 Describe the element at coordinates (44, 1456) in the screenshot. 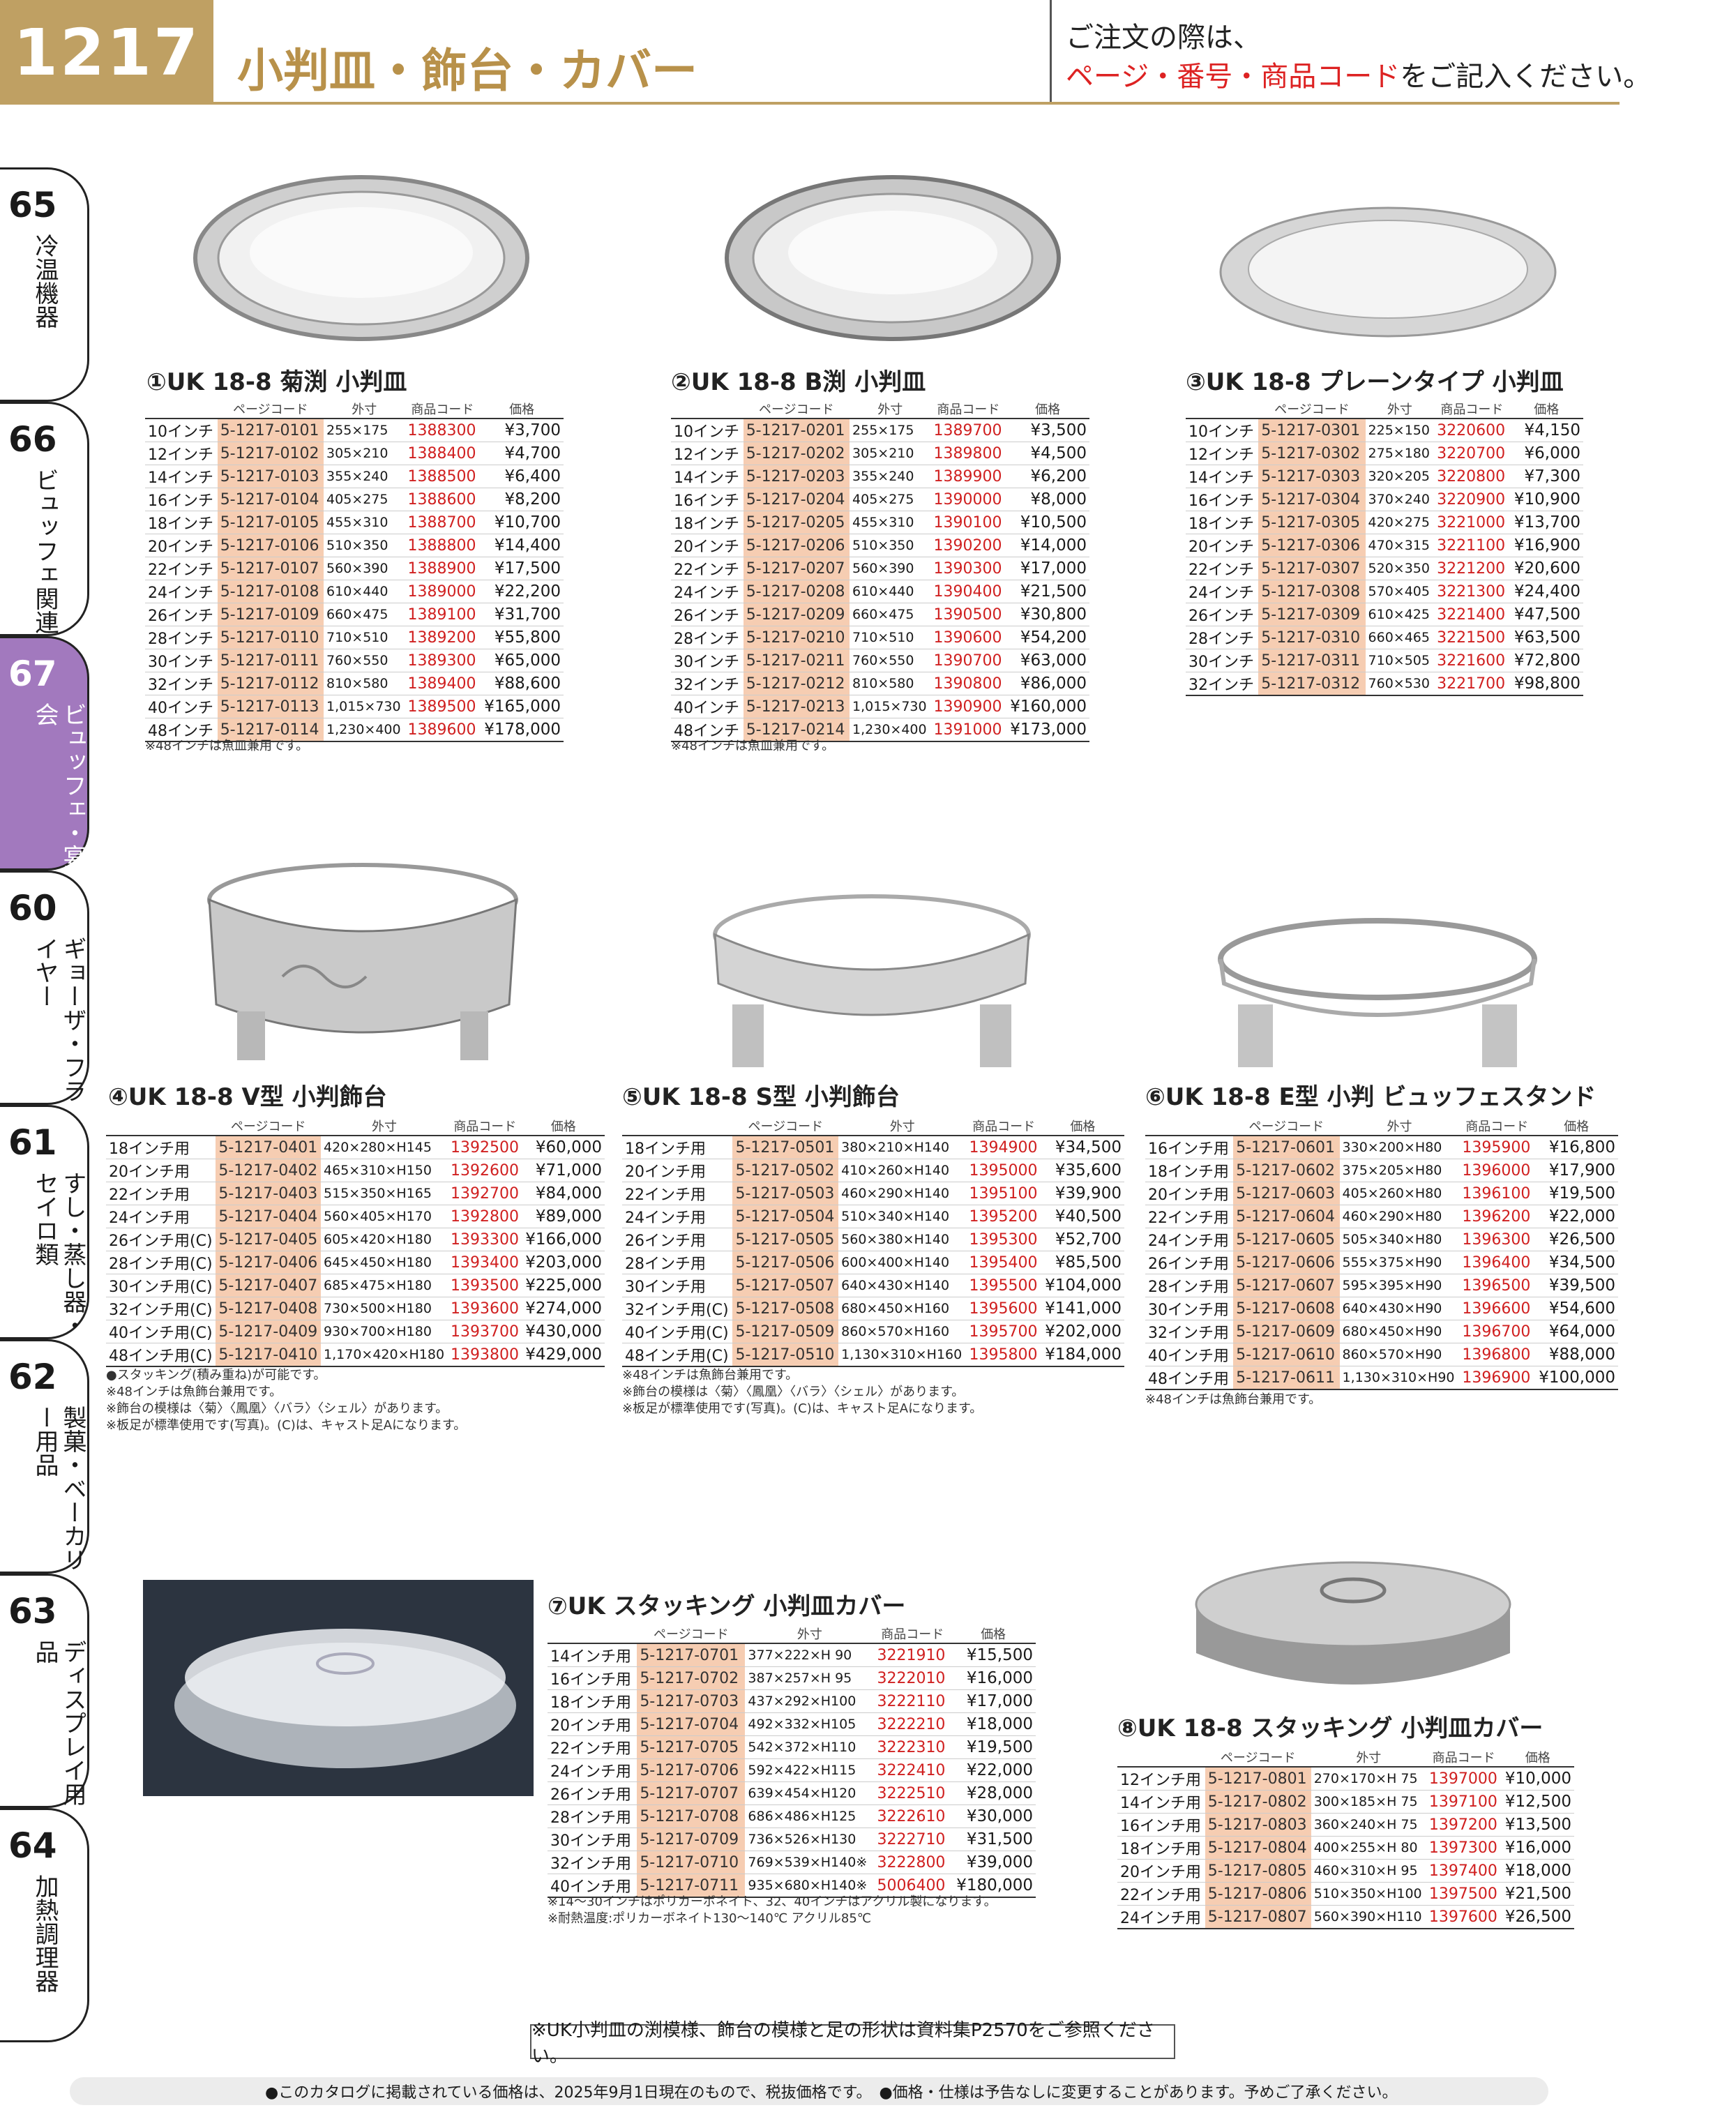

I see `sidebar-tab-62: 62 製菓・ベーカリー用品` at that location.